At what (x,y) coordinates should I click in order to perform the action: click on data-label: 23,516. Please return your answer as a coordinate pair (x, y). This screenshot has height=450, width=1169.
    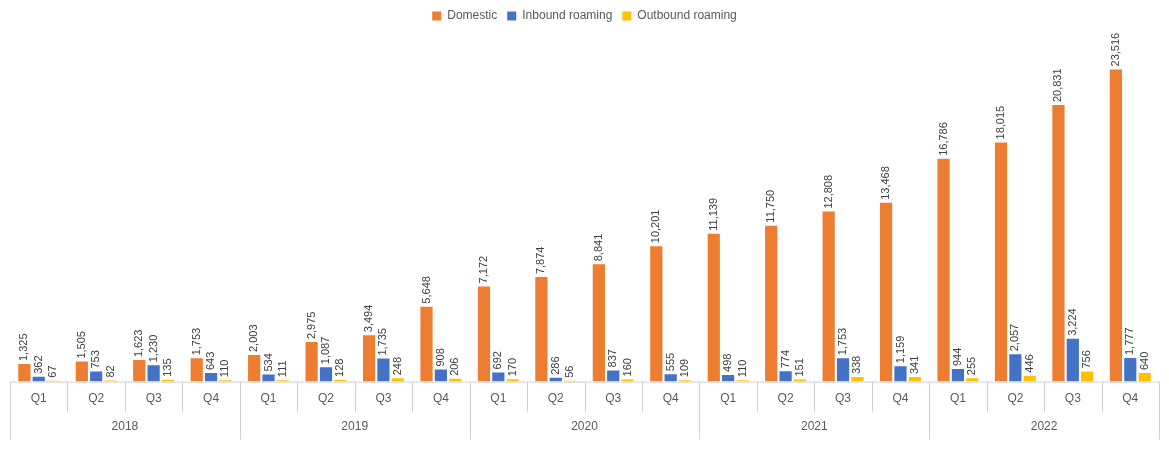
    Looking at the image, I should click on (1114, 49).